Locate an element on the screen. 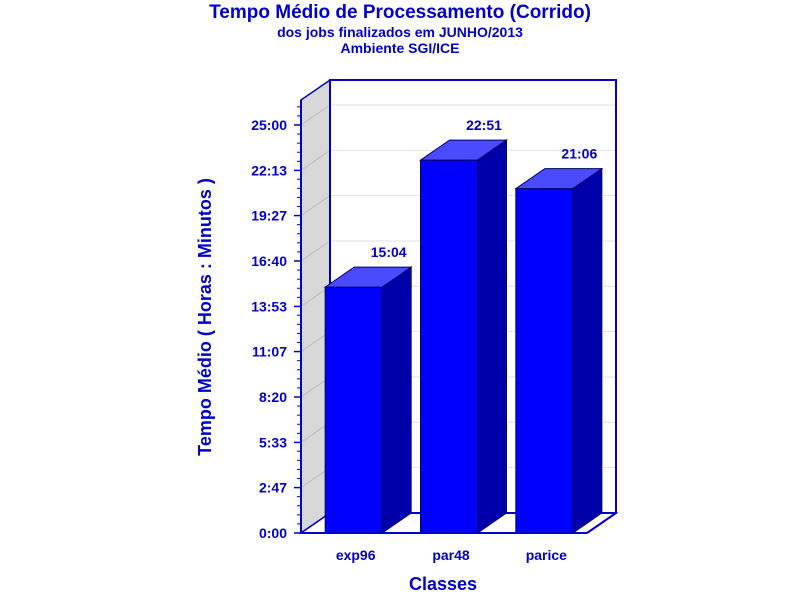 This screenshot has height=600, width=800. y-tick-label: 0:00 is located at coordinates (273, 533).